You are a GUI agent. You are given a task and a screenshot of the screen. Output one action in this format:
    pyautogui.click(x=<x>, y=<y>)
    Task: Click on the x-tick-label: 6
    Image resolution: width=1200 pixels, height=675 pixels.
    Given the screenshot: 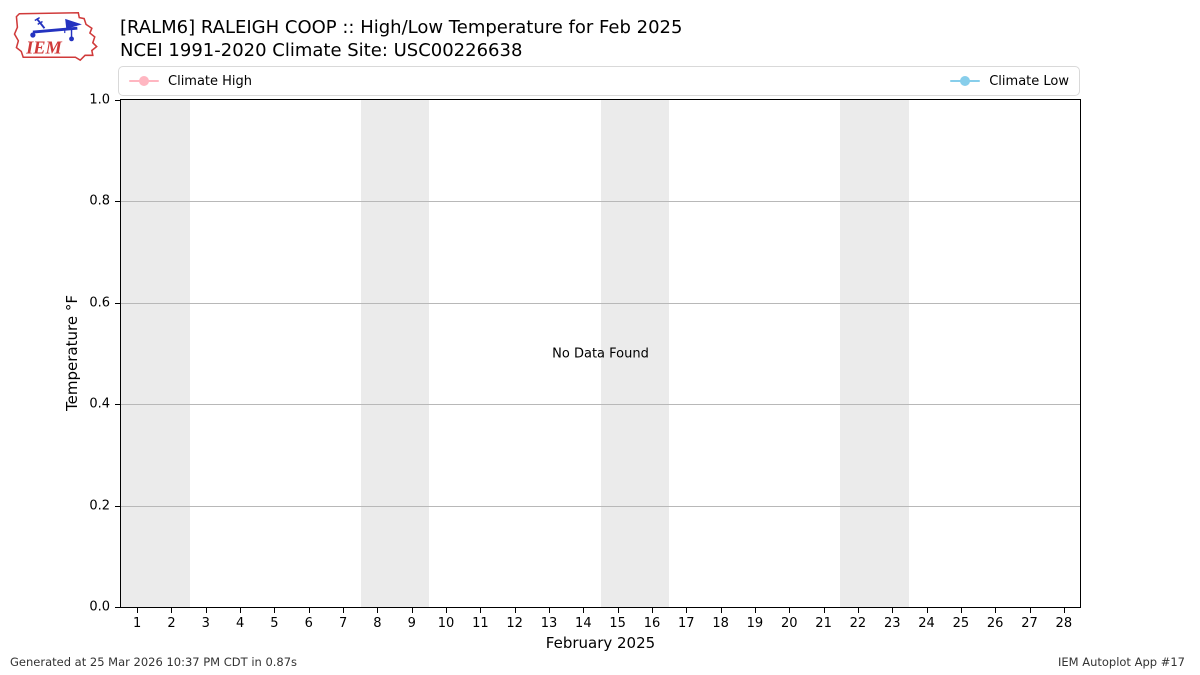 What is the action you would take?
    pyautogui.click(x=308, y=623)
    